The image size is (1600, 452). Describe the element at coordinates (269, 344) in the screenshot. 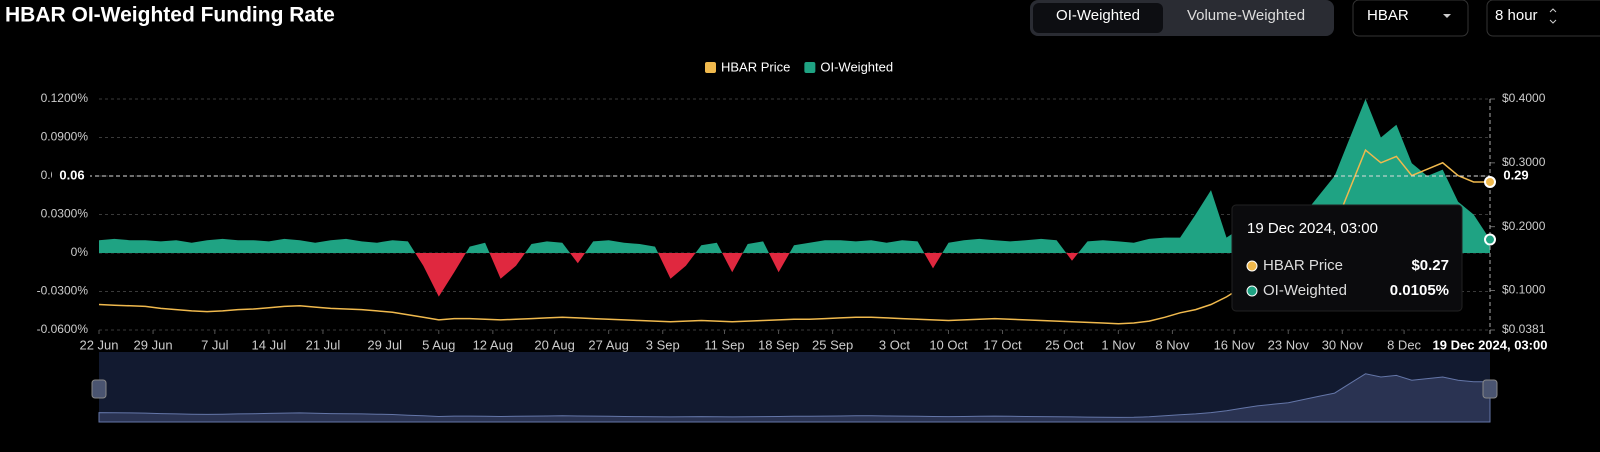

I see `x-tick-label: 14 Jul` at that location.